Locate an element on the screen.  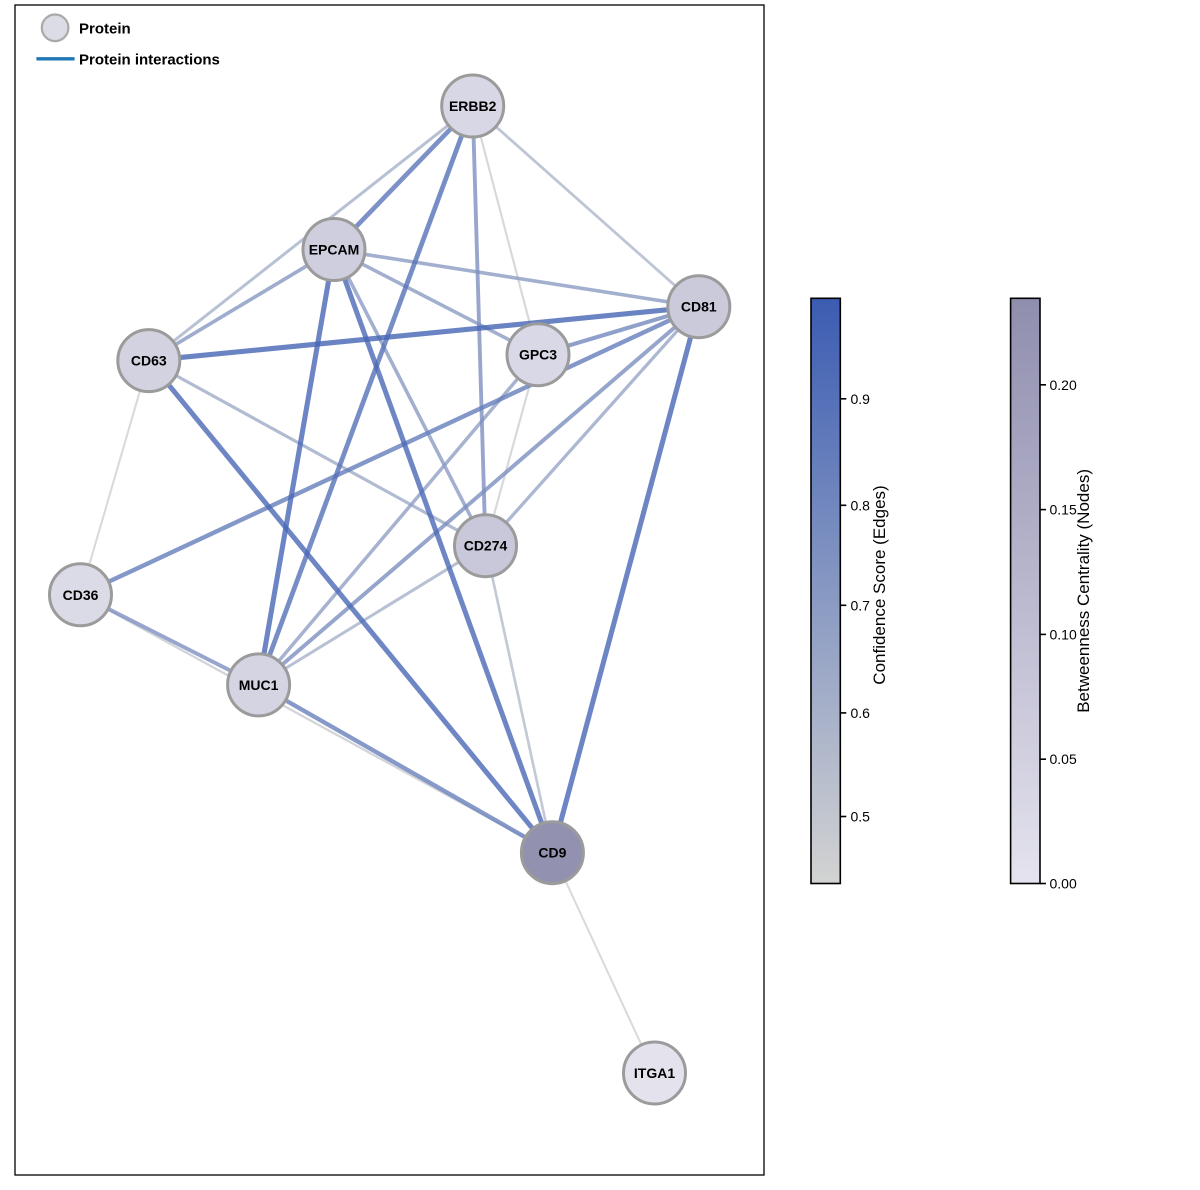
svg-text: CD274 is located at coordinates (486, 546).